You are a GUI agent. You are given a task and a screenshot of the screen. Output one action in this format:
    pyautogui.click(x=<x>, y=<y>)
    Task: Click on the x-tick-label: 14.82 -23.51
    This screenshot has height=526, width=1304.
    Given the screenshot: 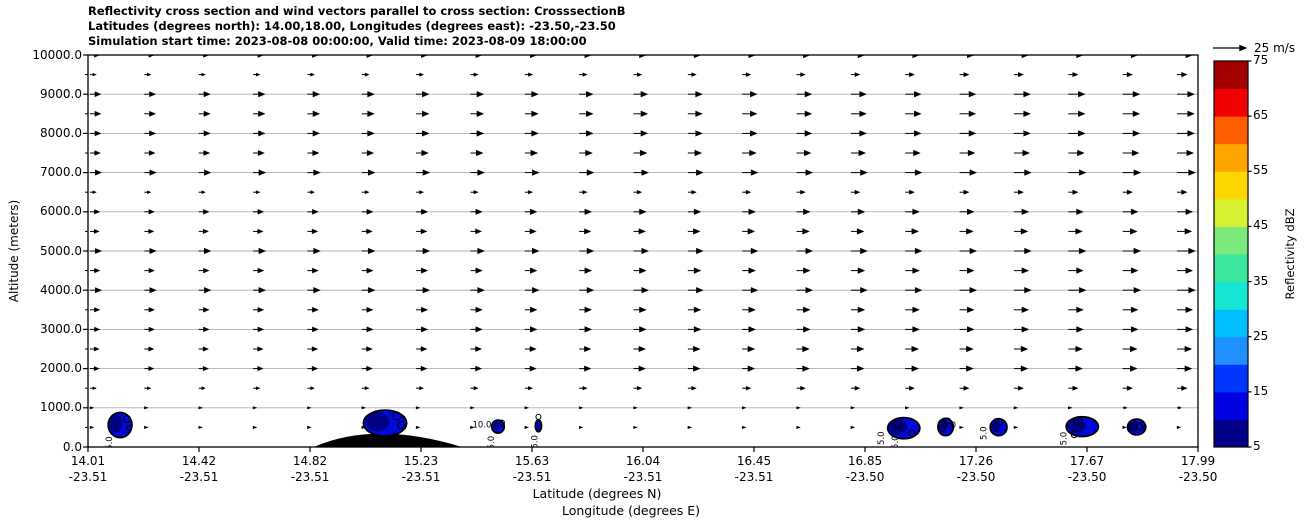 What is the action you would take?
    pyautogui.click(x=310, y=469)
    